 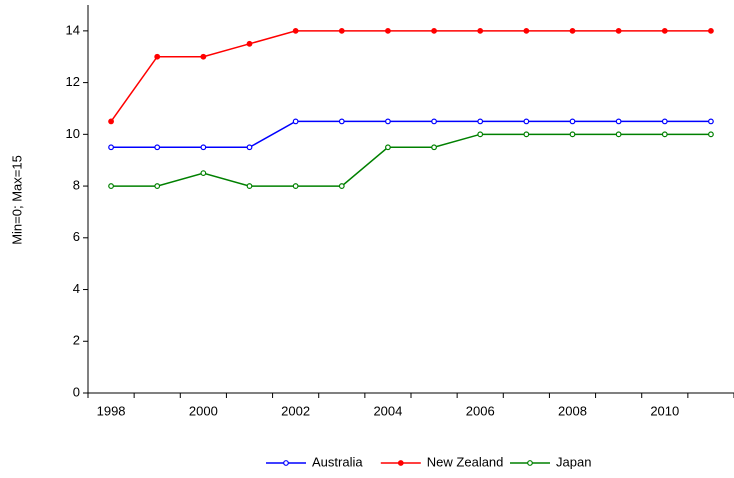 I want to click on y-tick-label: 12, so click(x=73, y=81).